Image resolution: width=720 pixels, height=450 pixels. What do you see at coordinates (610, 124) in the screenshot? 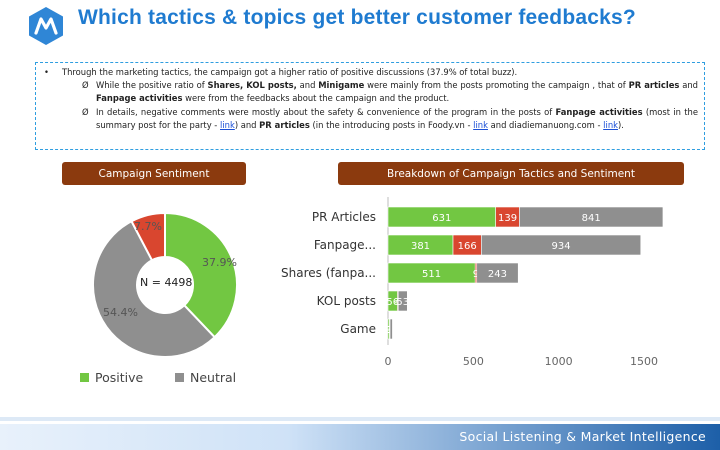
I see `diadiemanuong-link: link` at bounding box center [610, 124].